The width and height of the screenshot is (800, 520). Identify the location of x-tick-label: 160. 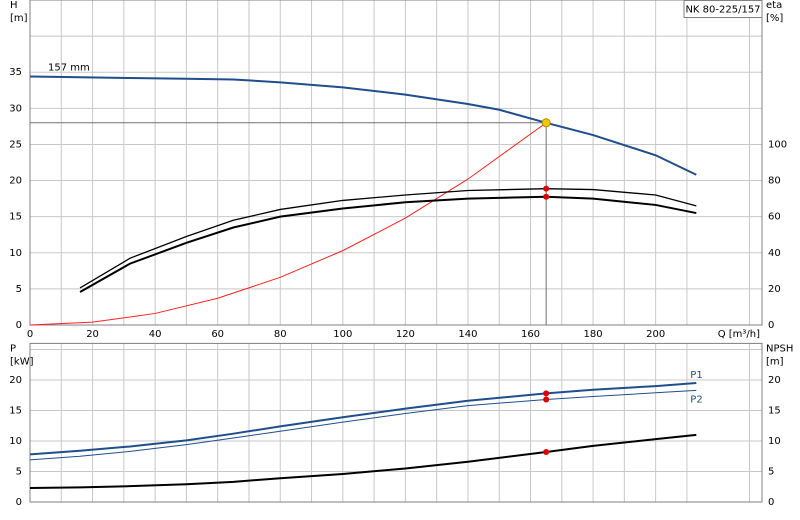
(530, 334).